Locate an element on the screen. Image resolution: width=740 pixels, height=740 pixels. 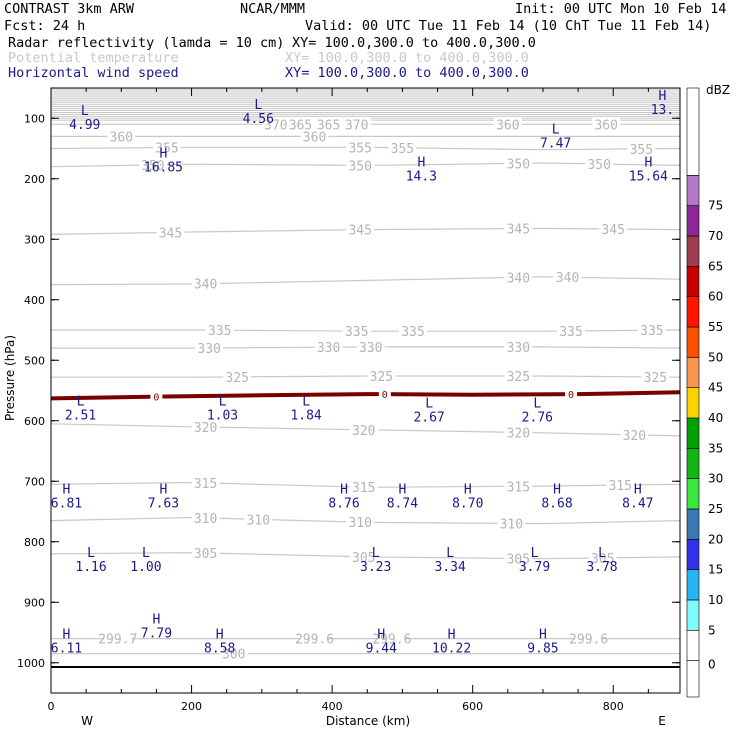
x-tick-label: 600 is located at coordinates (472, 706).